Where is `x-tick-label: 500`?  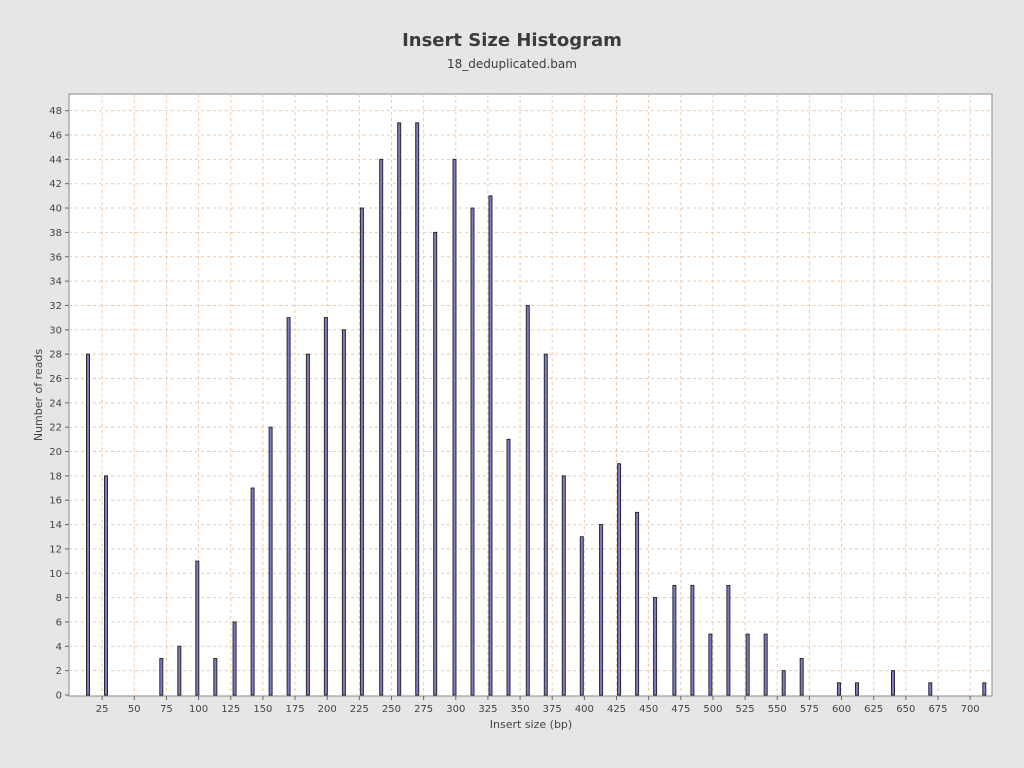
x-tick-label: 500 is located at coordinates (712, 709).